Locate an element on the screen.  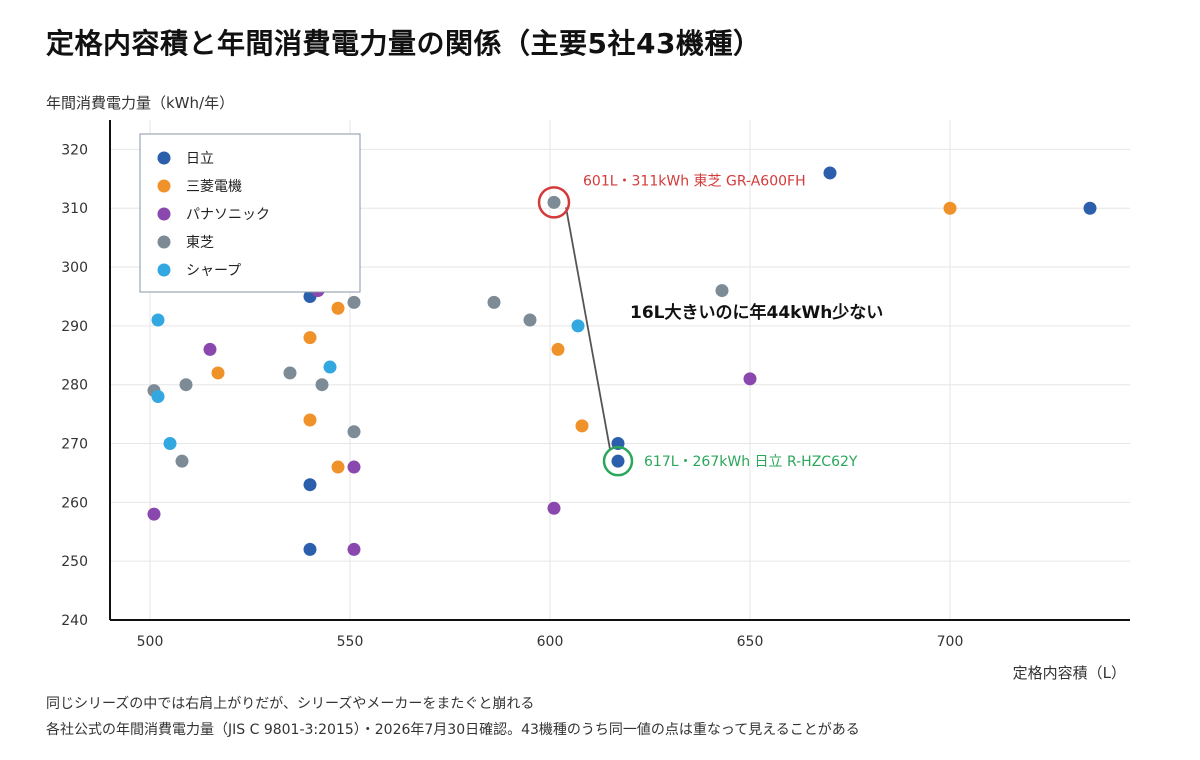
comparison-connector is located at coordinates (588, 328).